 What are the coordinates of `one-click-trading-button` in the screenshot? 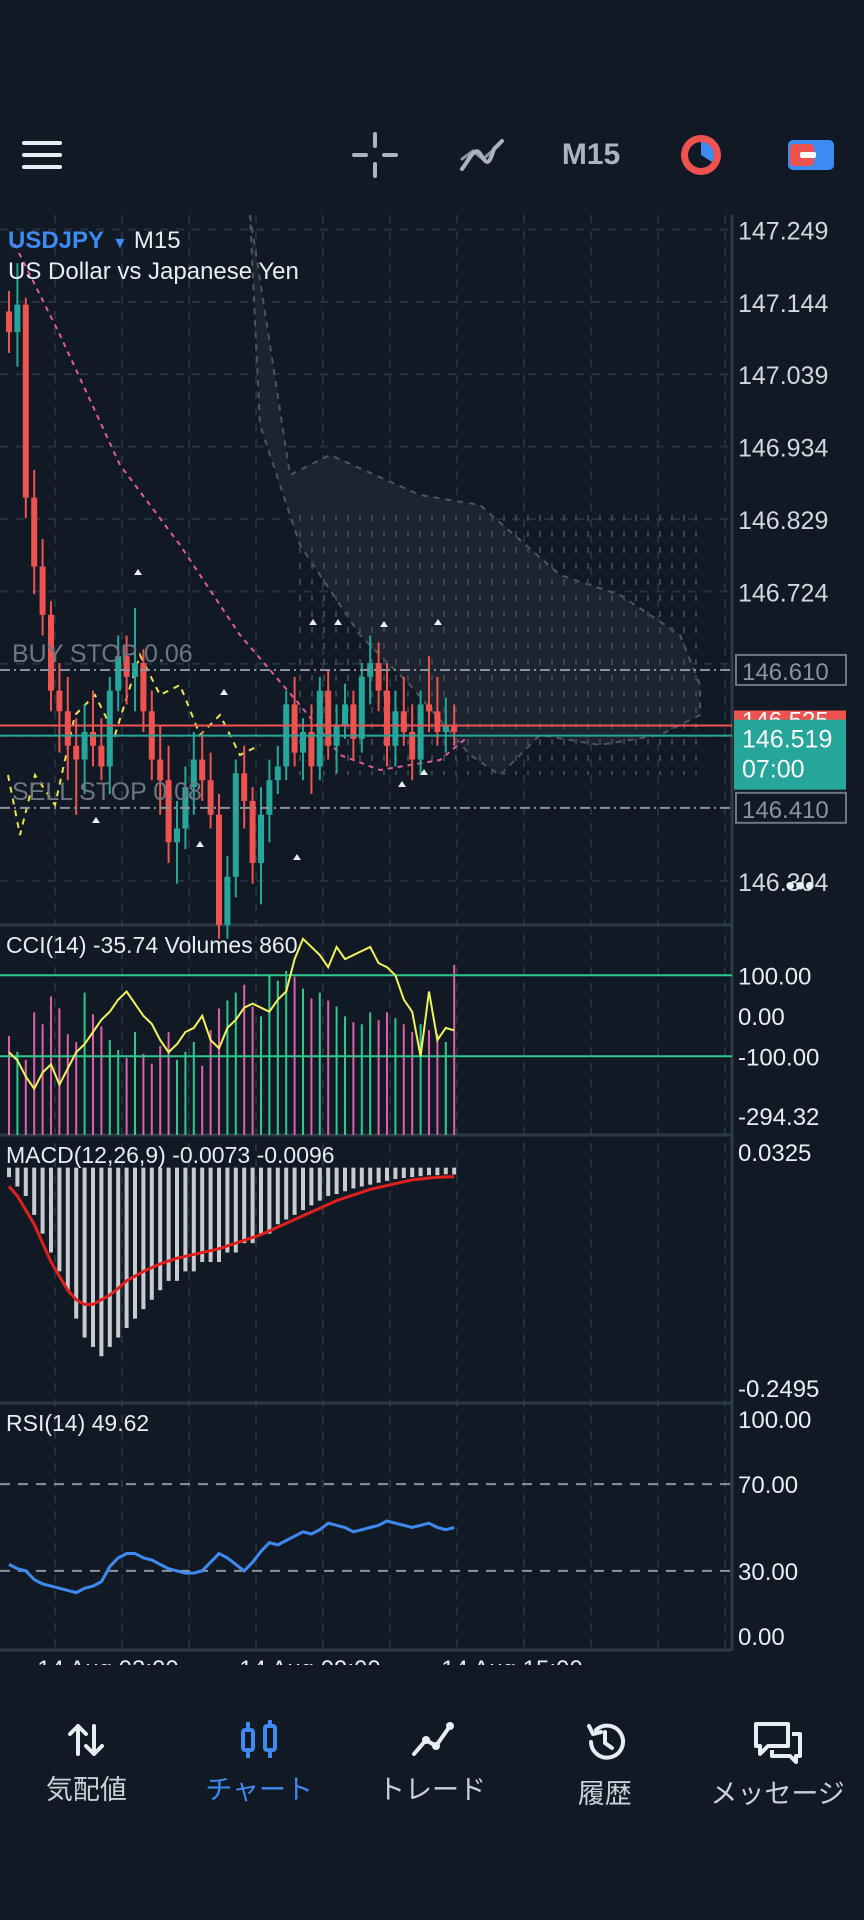 It's located at (811, 155).